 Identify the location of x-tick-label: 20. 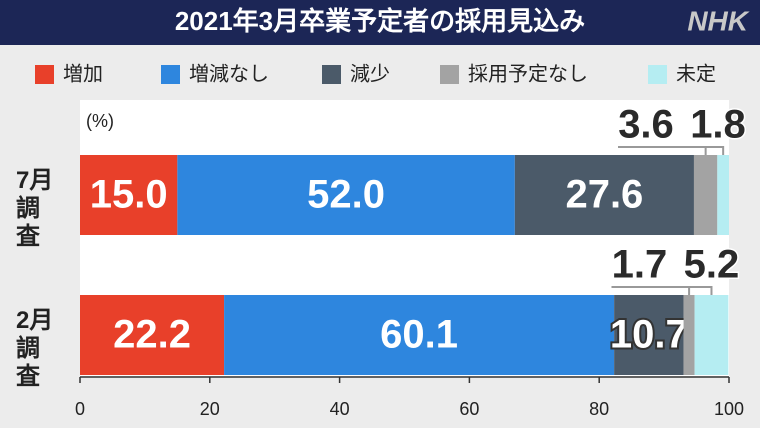
(210, 409).